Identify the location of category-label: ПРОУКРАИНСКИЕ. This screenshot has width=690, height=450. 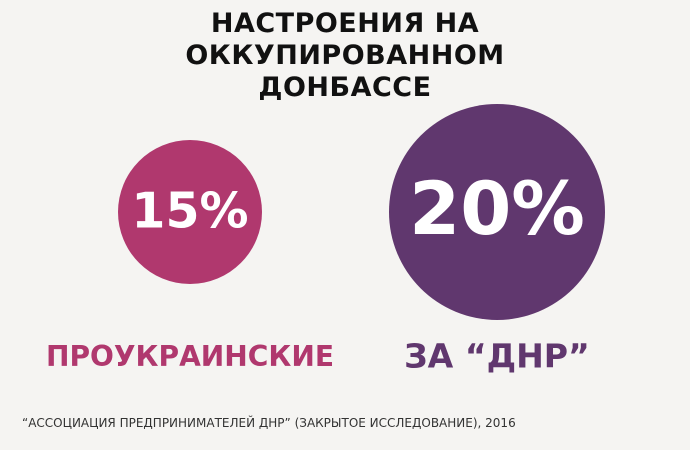
(190, 356).